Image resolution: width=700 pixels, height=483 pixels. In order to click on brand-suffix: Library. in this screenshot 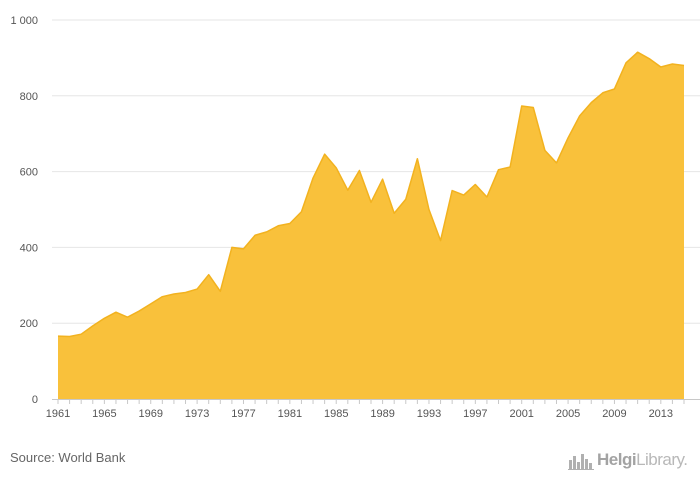, I will do `click(662, 459)`.